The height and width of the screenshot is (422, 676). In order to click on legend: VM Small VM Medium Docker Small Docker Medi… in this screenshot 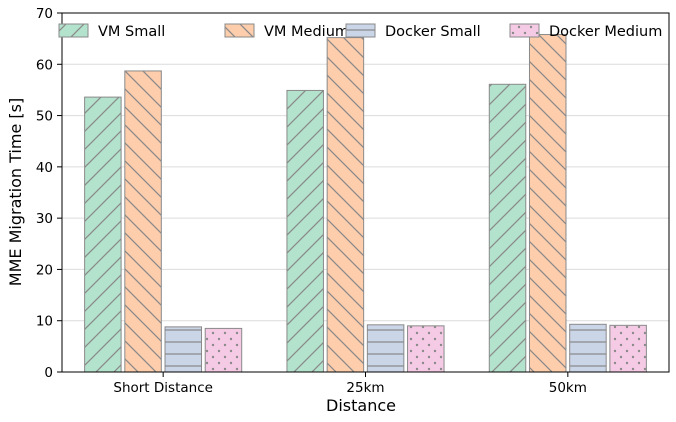, I will do `click(360, 31)`.